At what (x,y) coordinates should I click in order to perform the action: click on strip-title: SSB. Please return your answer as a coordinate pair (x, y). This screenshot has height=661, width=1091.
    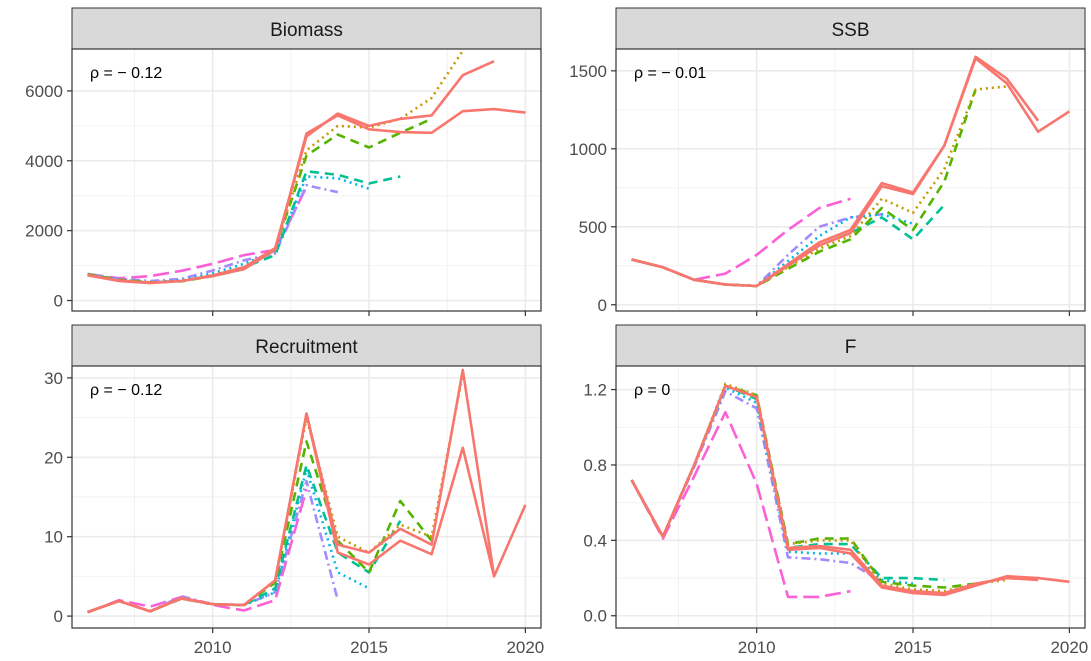
    Looking at the image, I should click on (850, 30).